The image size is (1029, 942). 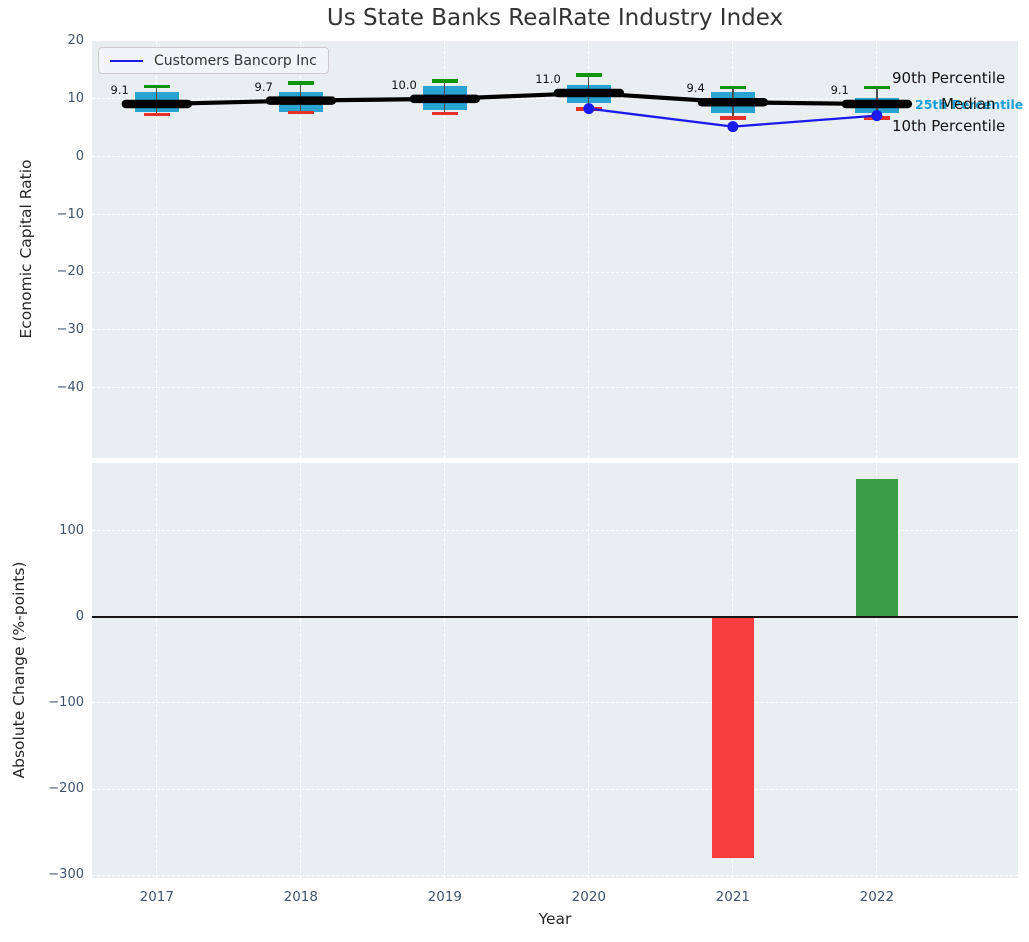 I want to click on y-tick-label: 10, so click(x=75, y=98).